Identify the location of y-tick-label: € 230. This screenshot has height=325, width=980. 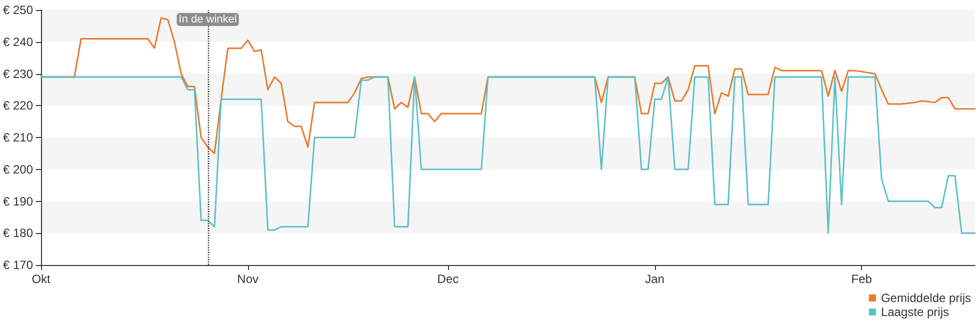
(18, 73).